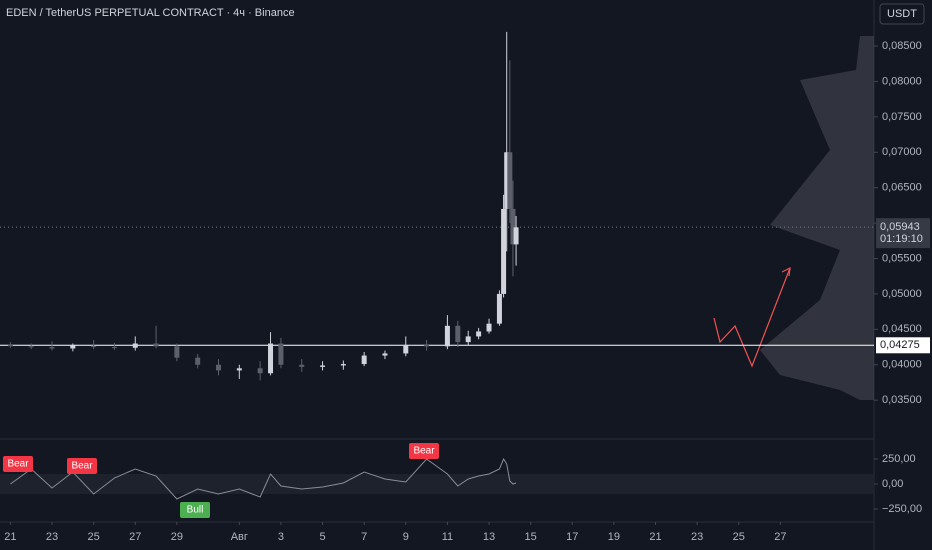 The height and width of the screenshot is (550, 932). Describe the element at coordinates (901, 239) in the screenshot. I see `countdown: 01:19:10` at that location.